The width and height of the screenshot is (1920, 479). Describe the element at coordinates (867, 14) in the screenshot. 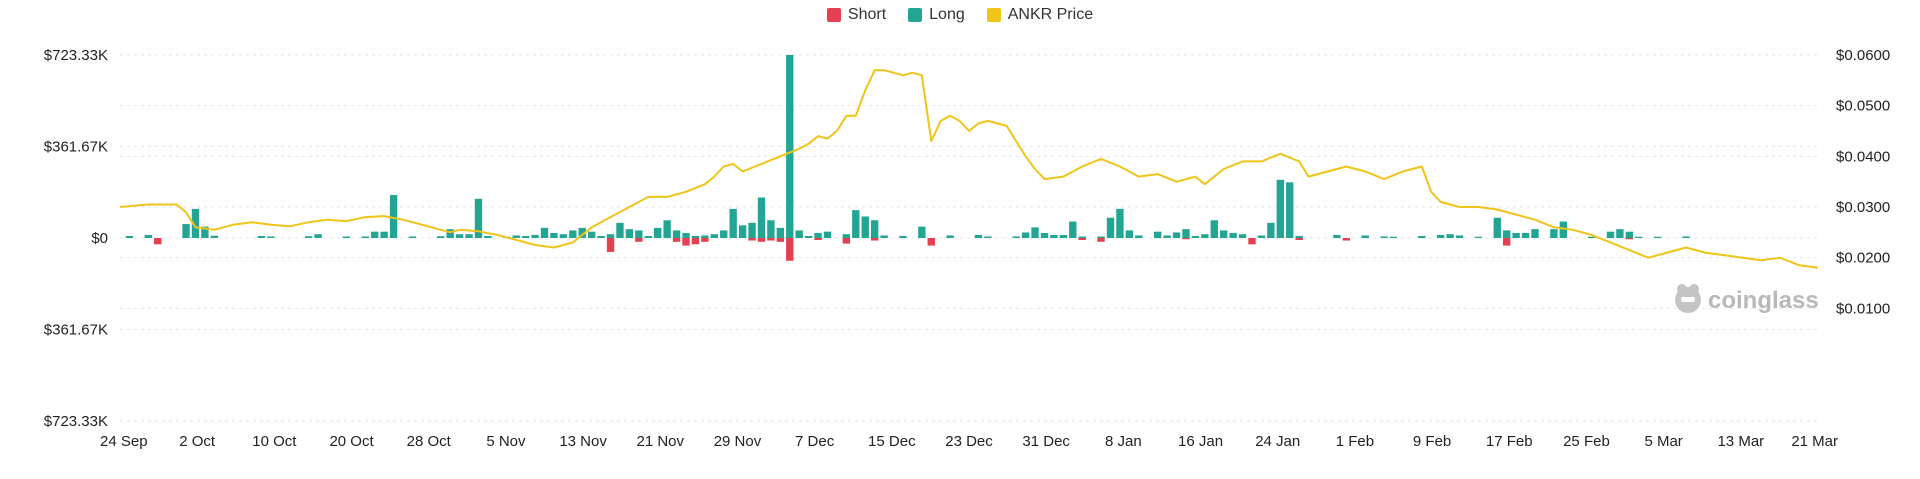

I see `legend-label-short: Short` at that location.